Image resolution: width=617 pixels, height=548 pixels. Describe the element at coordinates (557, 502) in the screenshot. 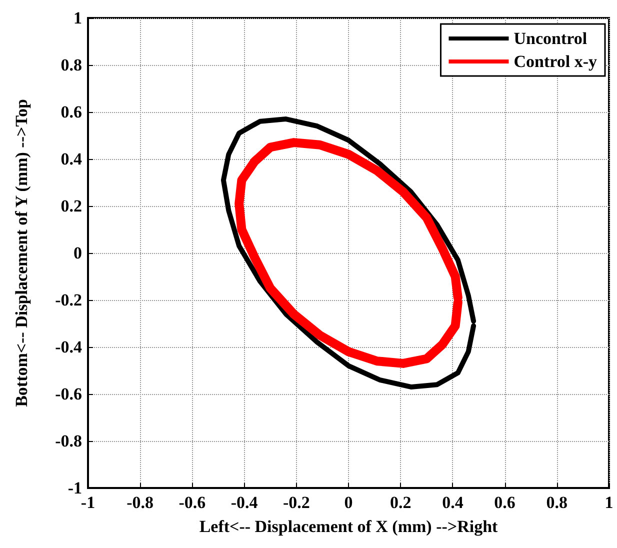

I see `x-tick-label: 0.8` at that location.